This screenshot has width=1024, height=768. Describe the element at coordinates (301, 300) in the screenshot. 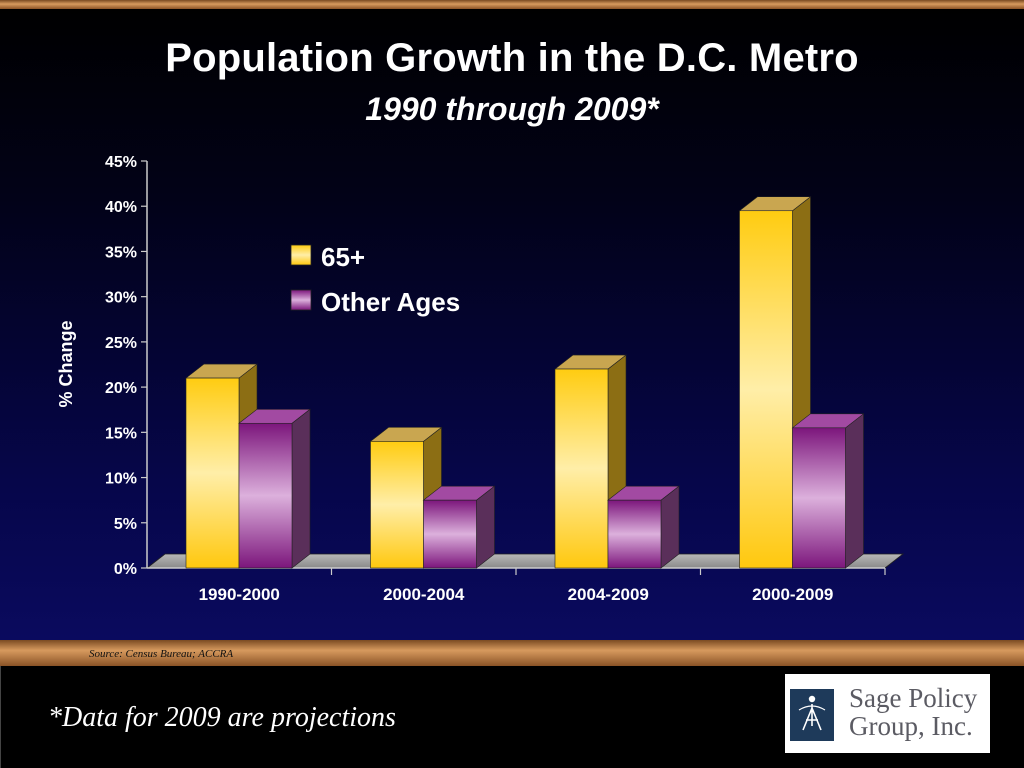

I see `legend-swatch-other-ages` at that location.